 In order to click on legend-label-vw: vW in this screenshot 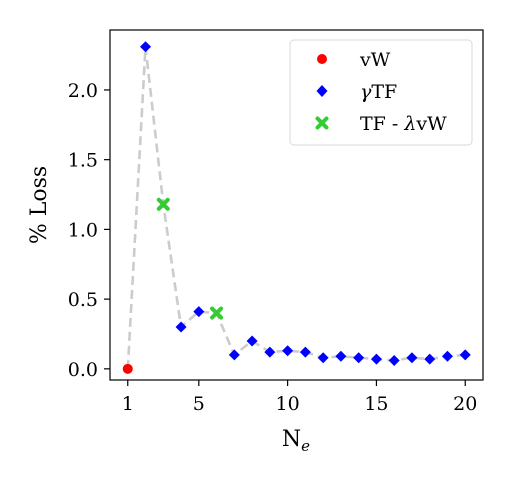, I will do `click(375, 60)`.